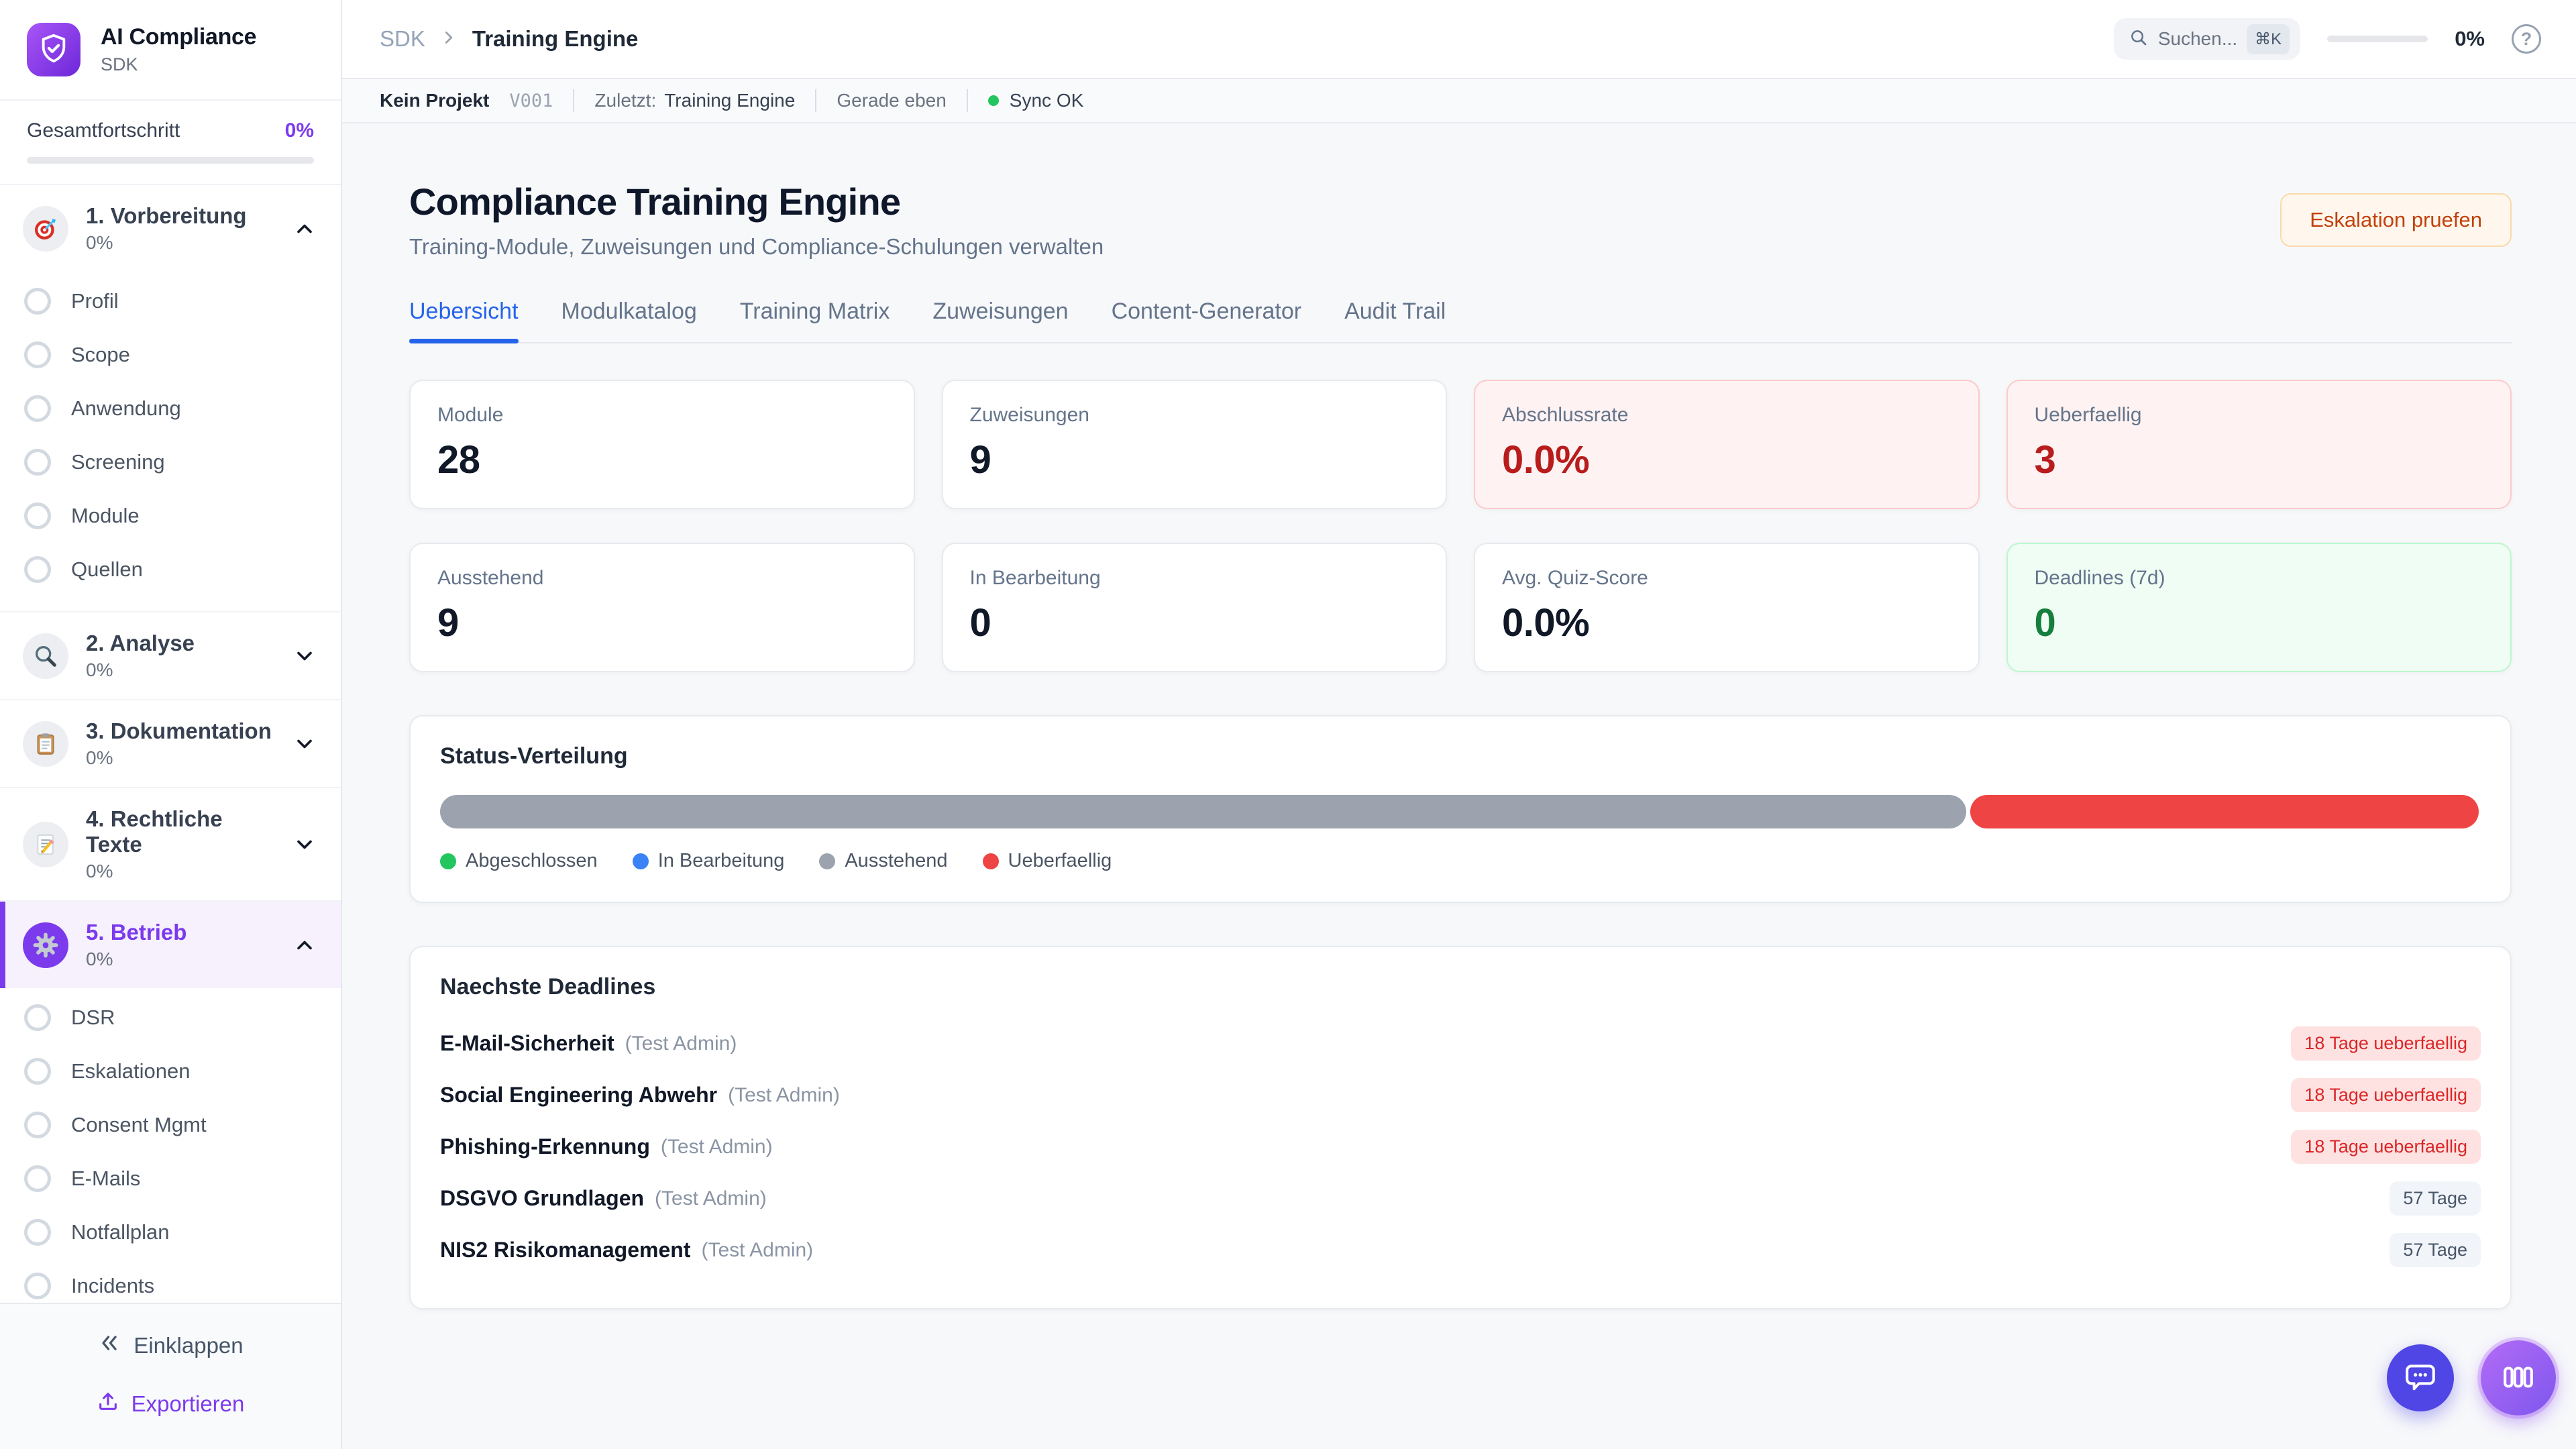 The image size is (2576, 1449). Describe the element at coordinates (170, 1404) in the screenshot. I see `export-button: Exportieren` at that location.